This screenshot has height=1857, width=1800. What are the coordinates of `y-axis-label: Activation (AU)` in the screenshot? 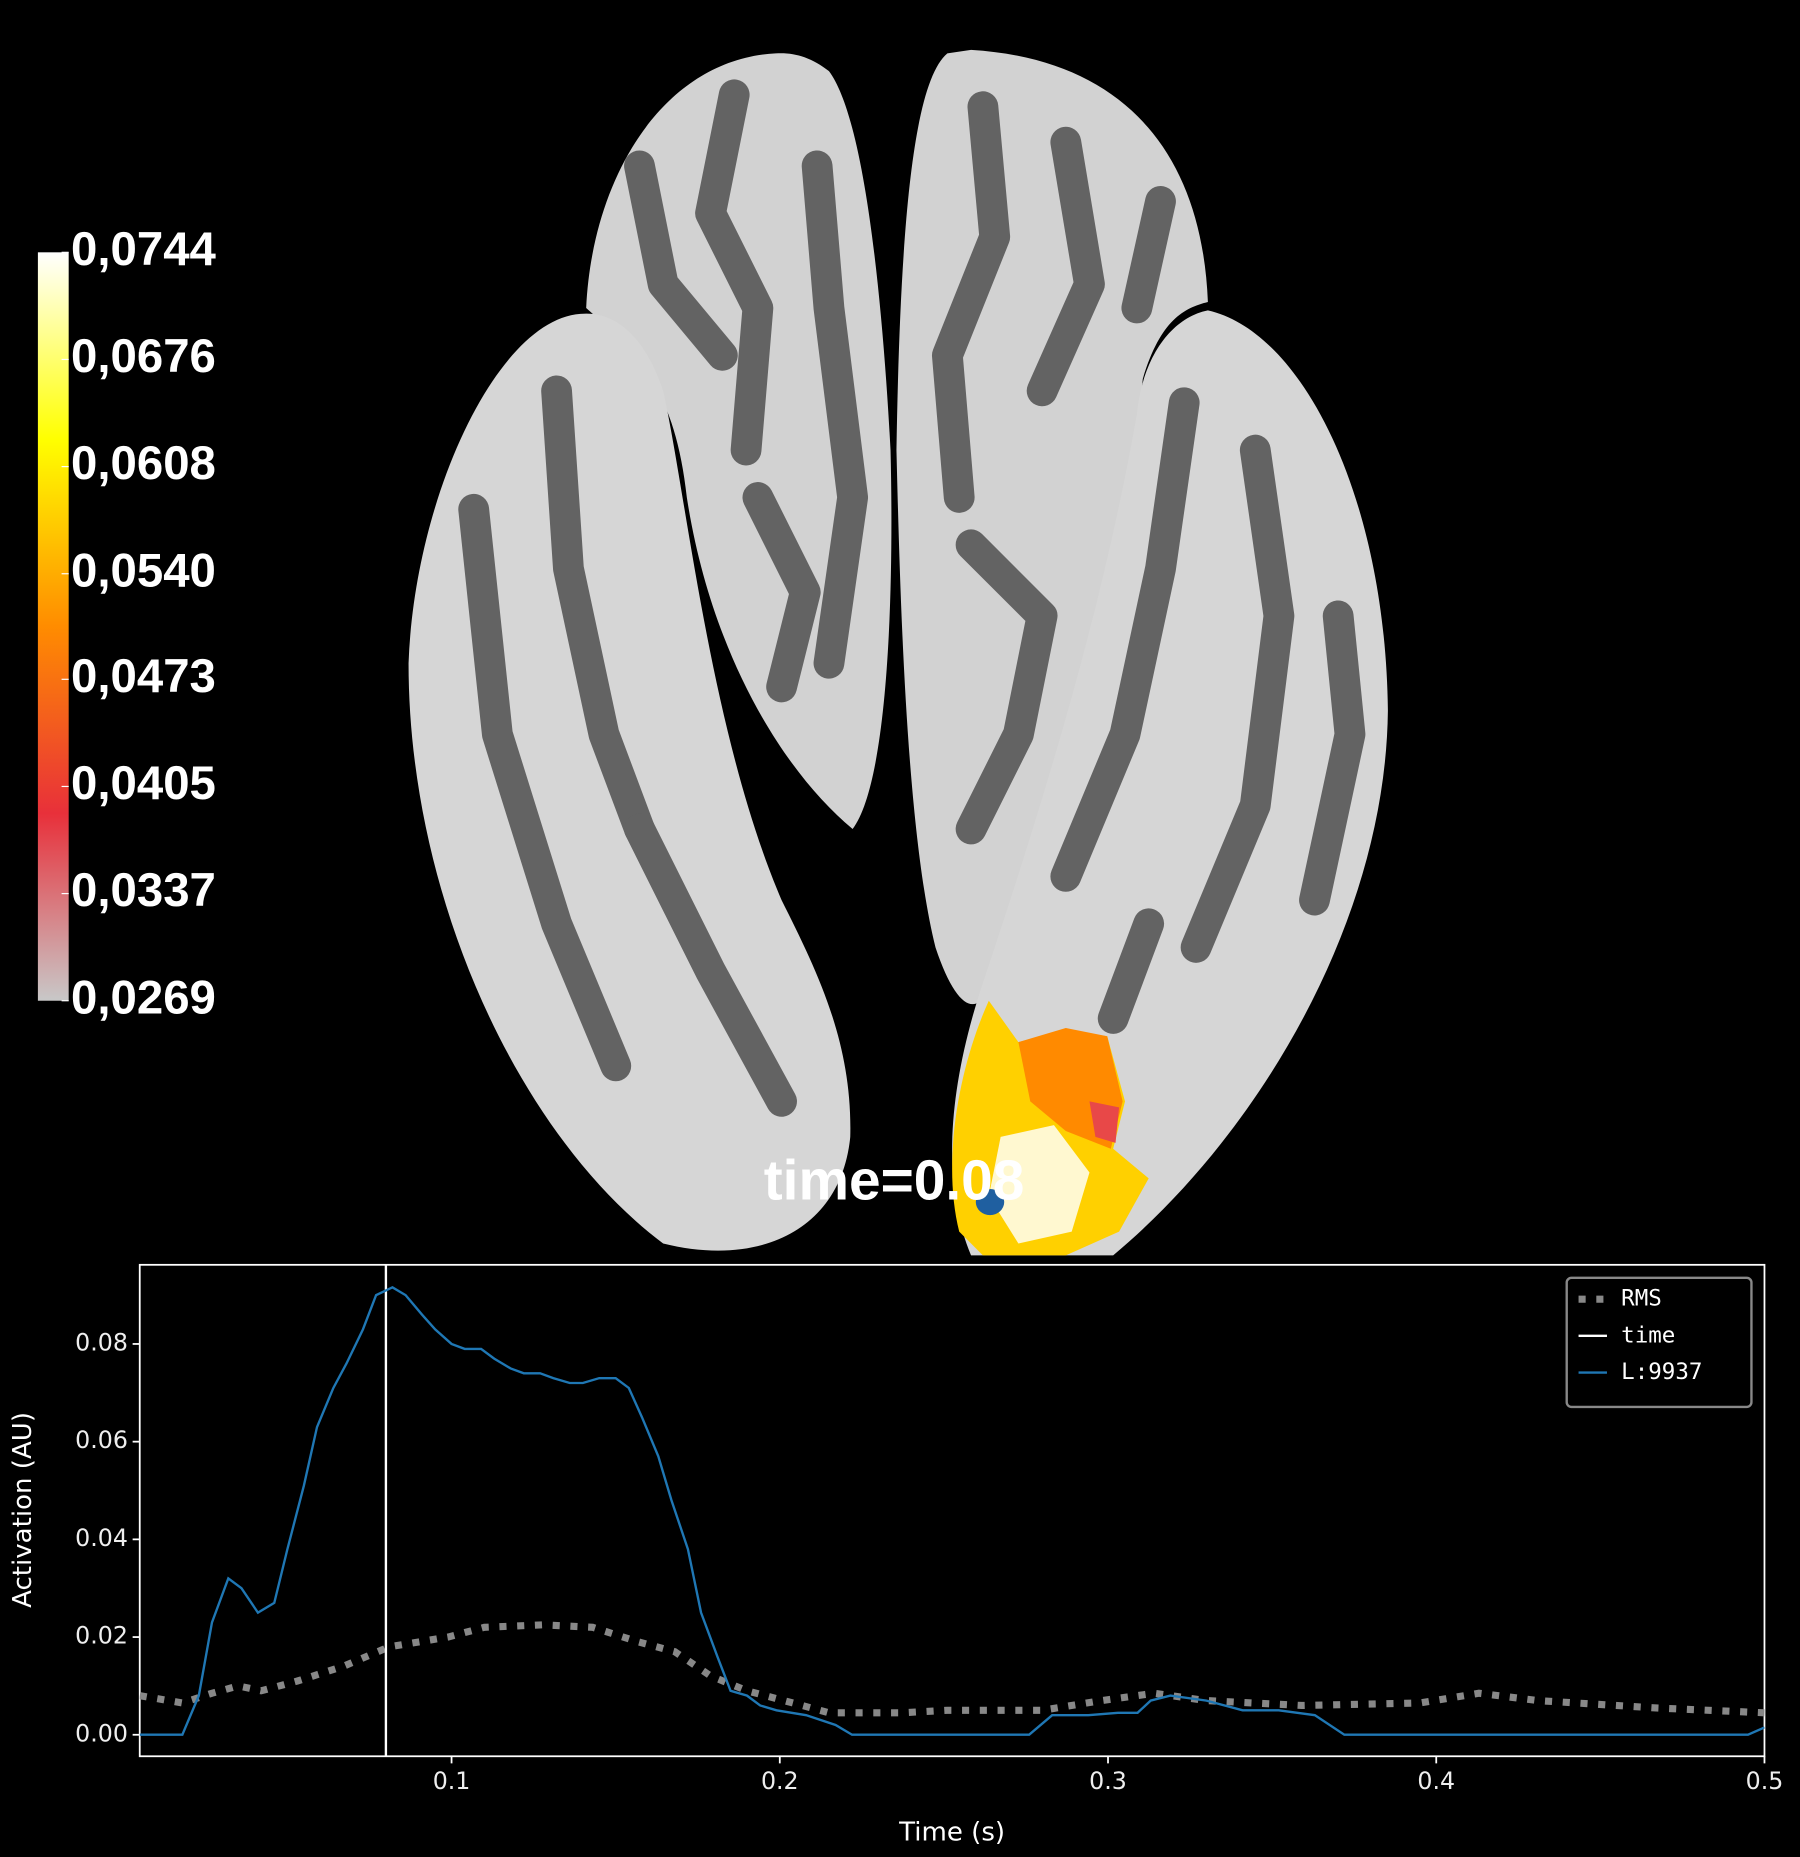 It's located at (23, 1510).